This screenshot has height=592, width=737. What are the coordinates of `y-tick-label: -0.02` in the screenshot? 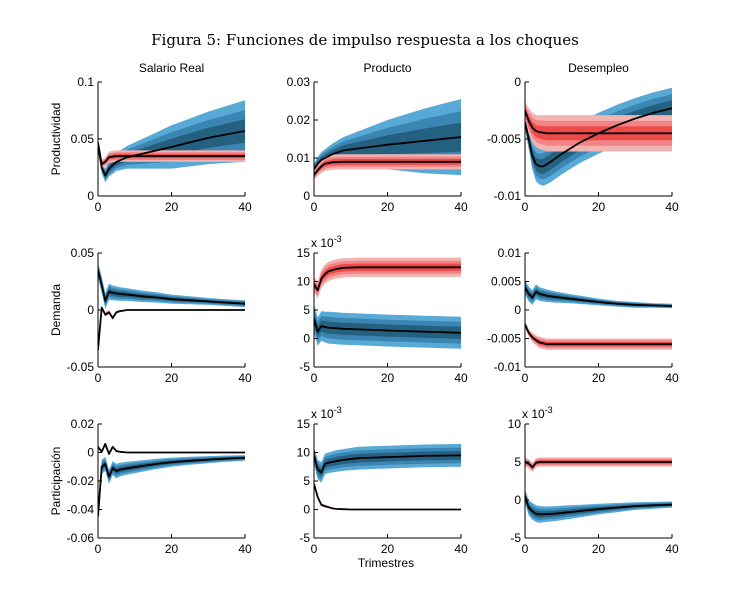 It's located at (81, 481).